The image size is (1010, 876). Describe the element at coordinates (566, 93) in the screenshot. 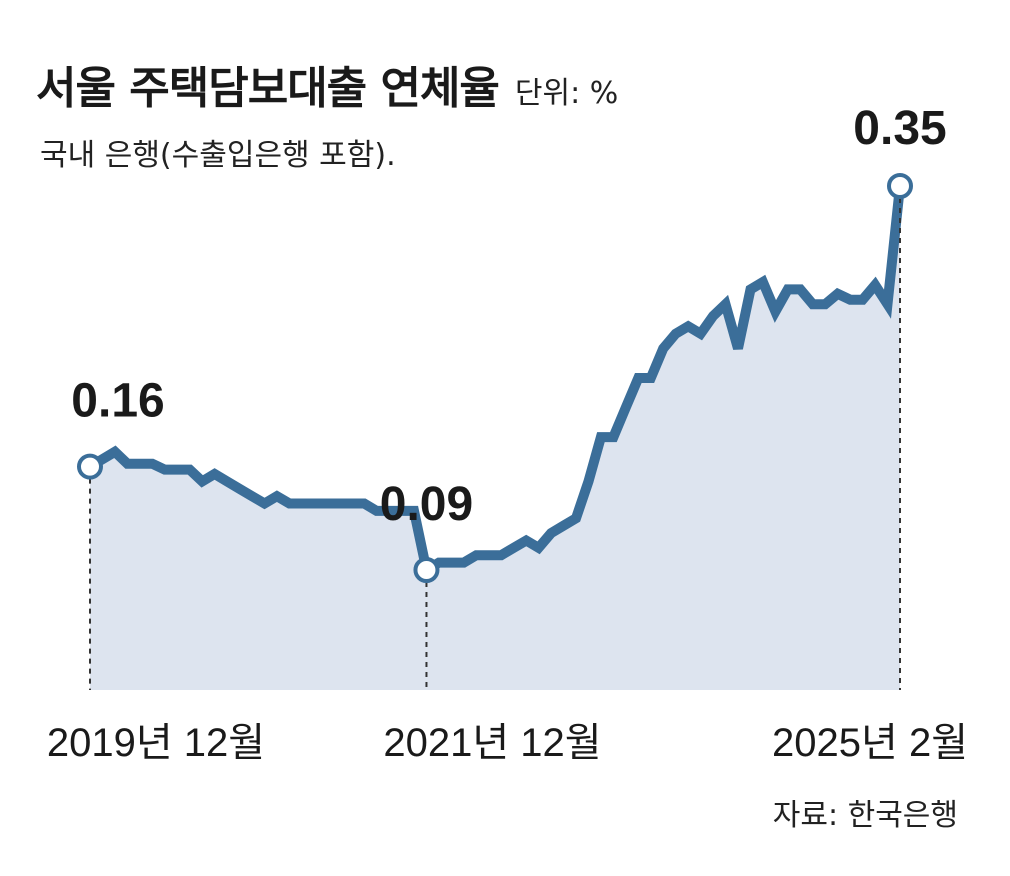

I see `unit-label: 단위: %` at that location.